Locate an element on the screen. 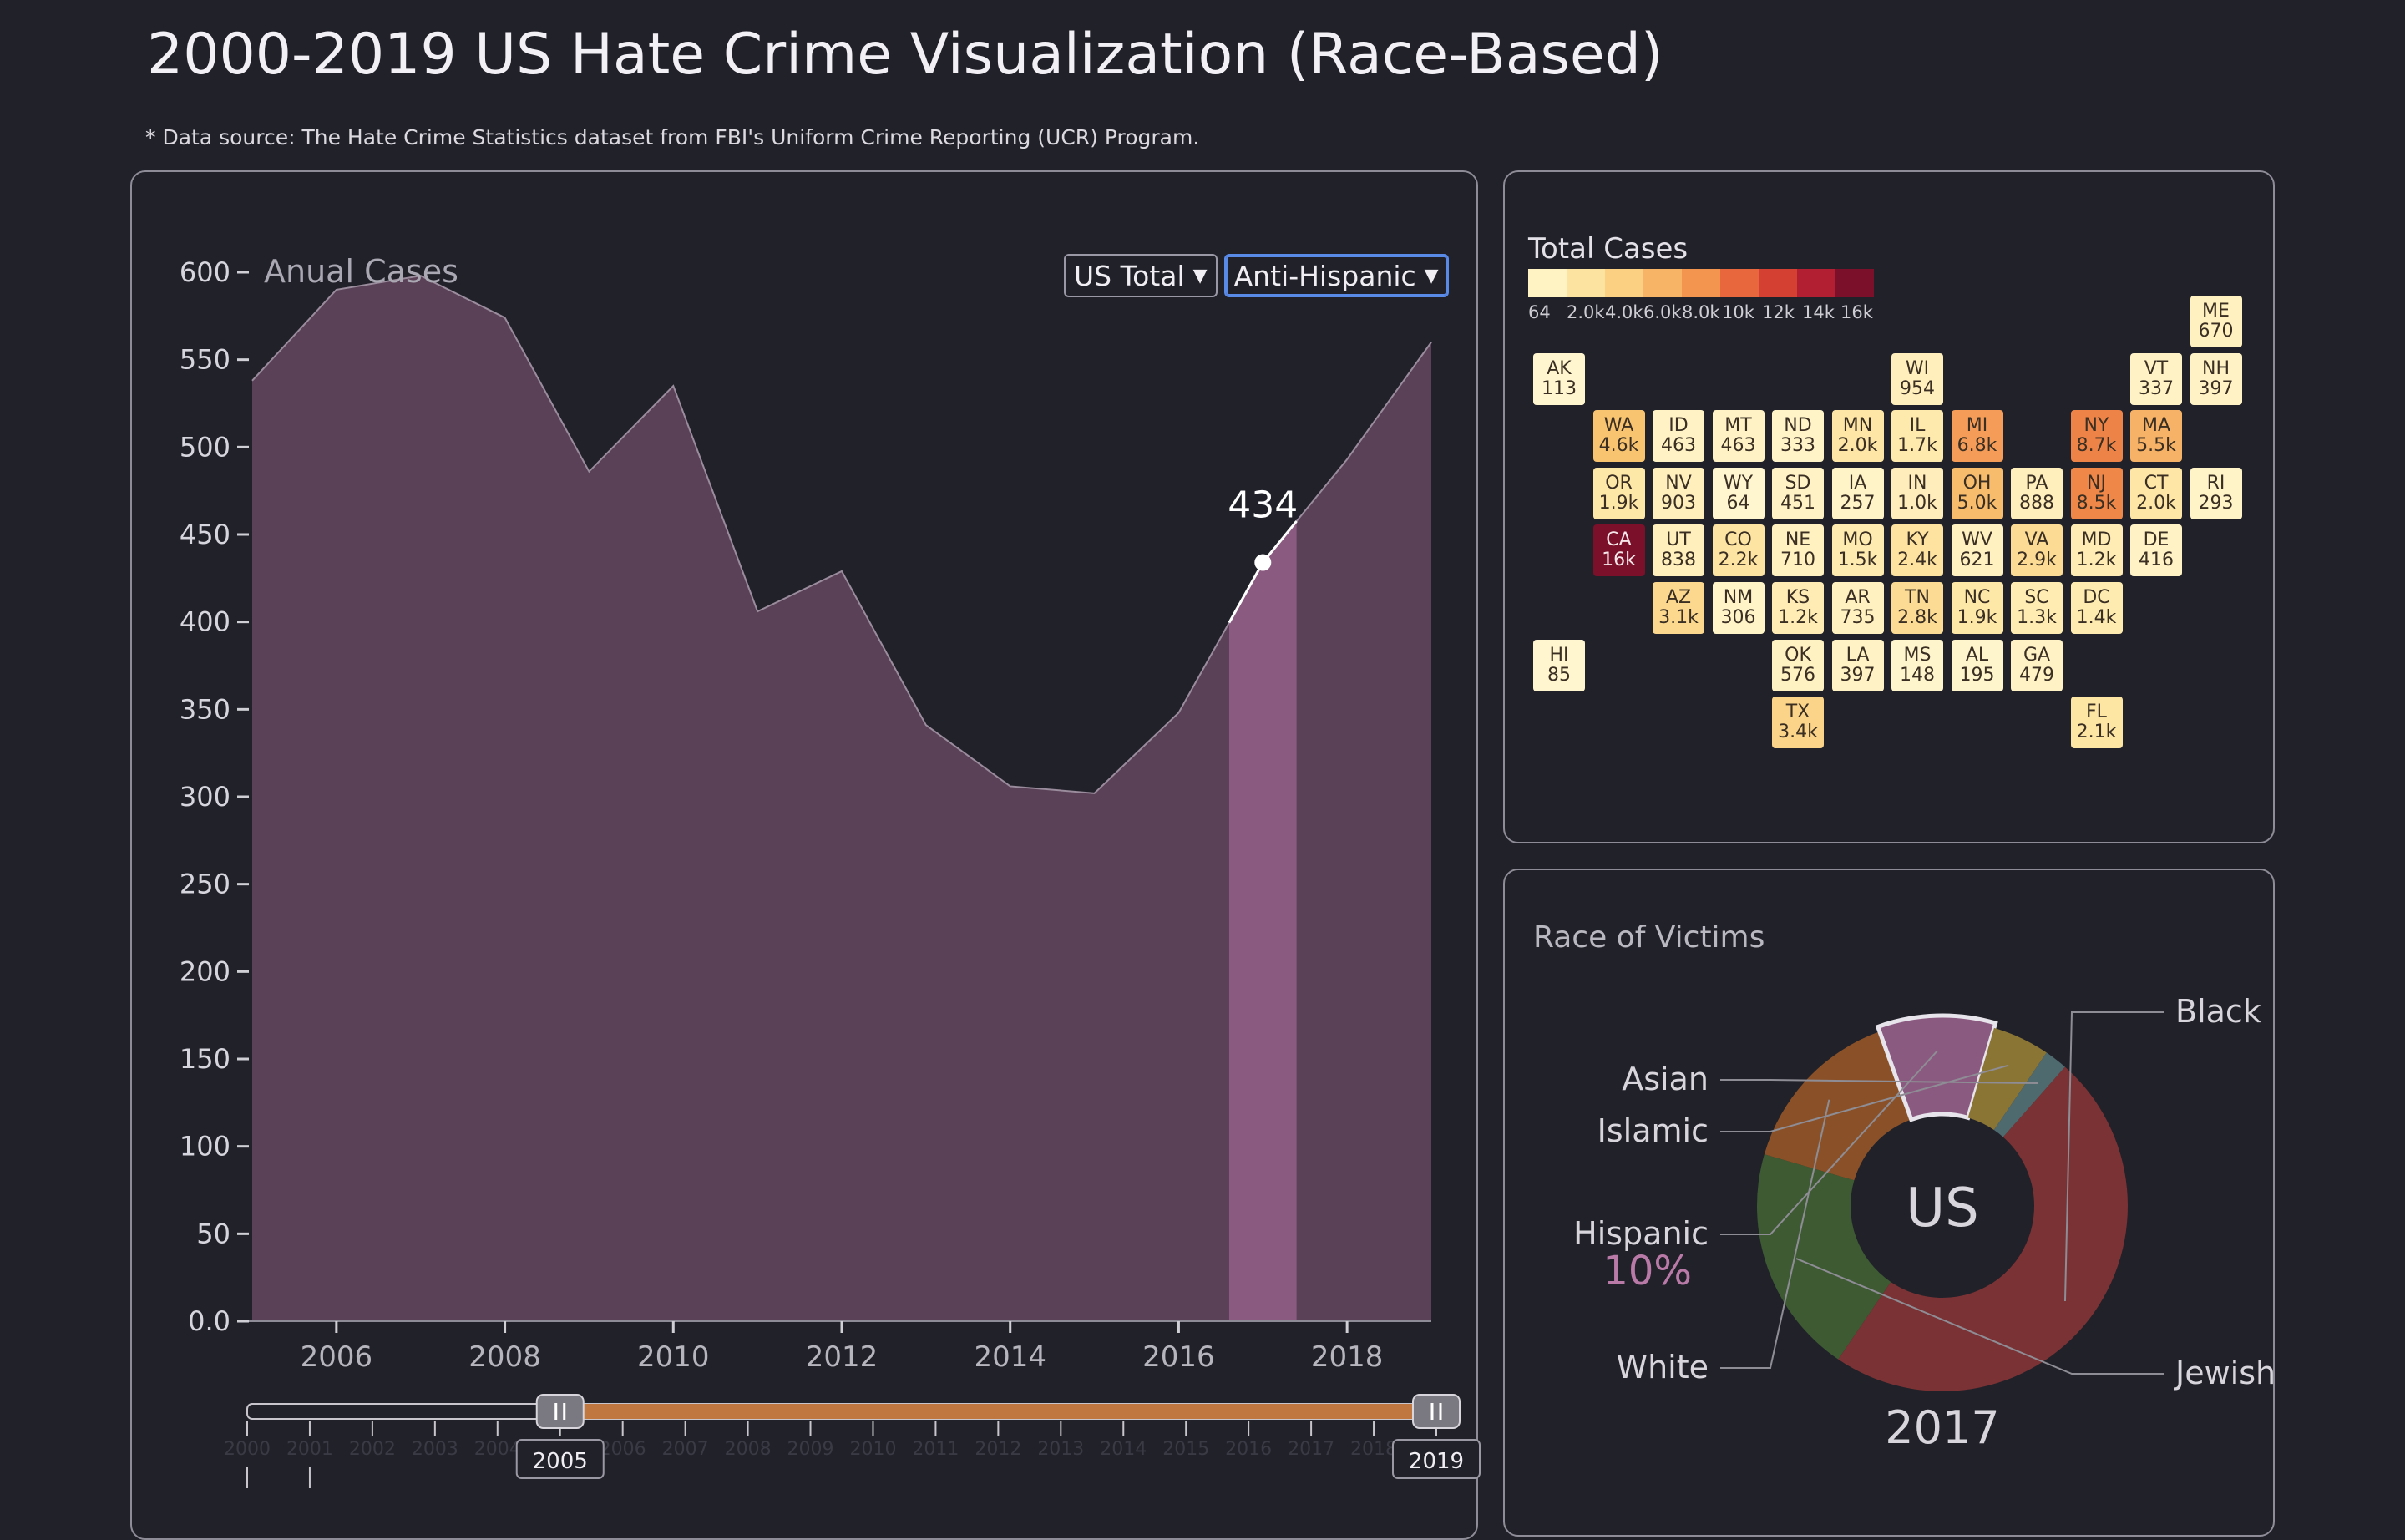  state-abbr: NY is located at coordinates (2096, 426).